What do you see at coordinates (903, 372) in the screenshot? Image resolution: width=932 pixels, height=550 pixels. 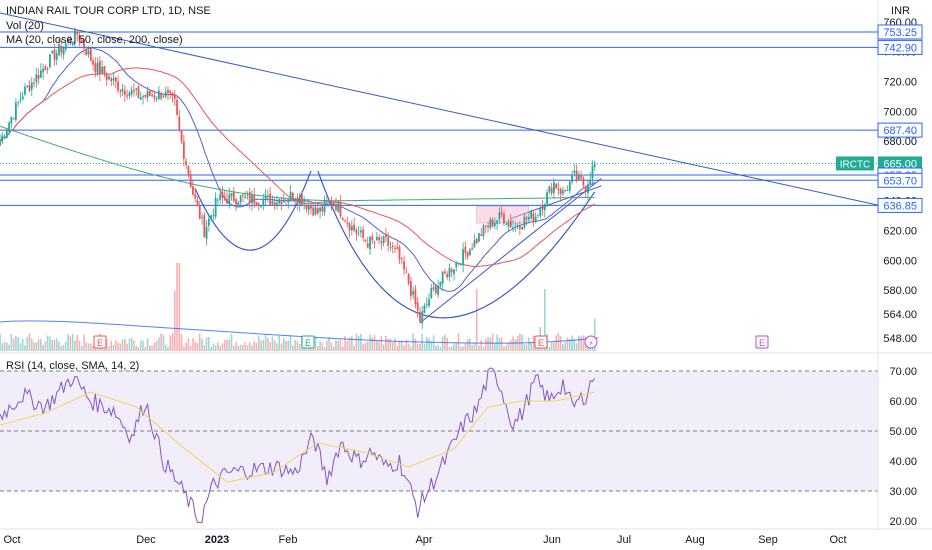 I see `rsi-tick-label: 70.00` at bounding box center [903, 372].